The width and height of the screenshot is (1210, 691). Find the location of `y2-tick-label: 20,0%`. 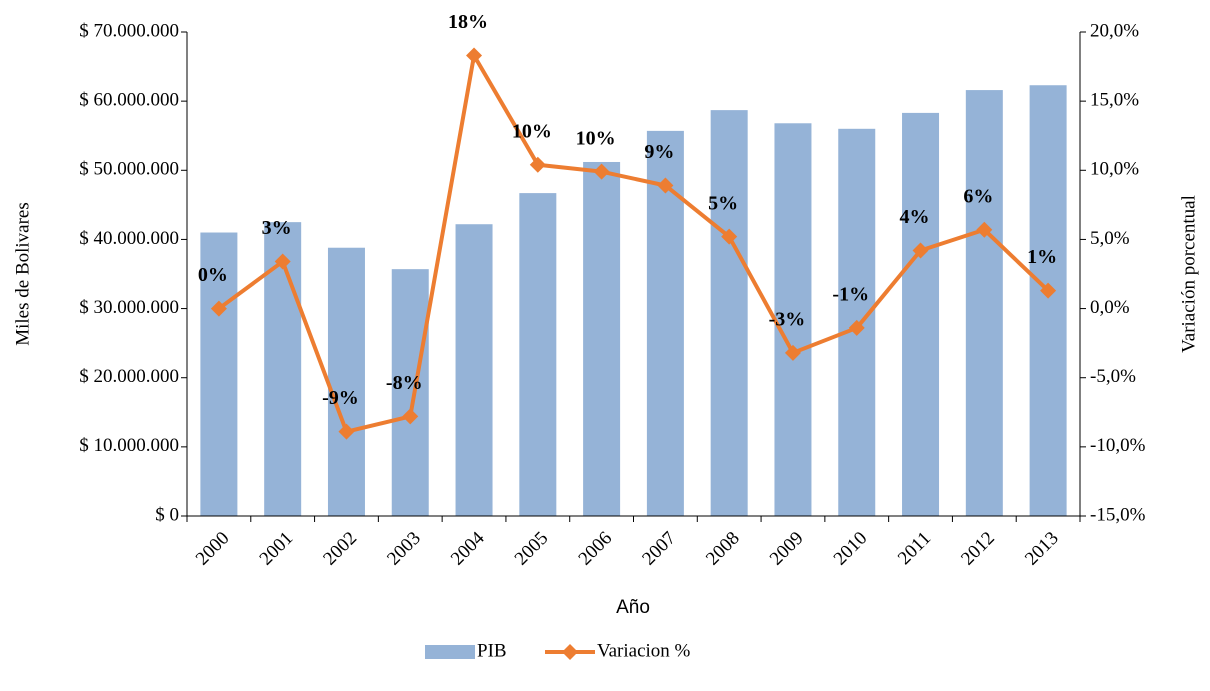

y2-tick-label: 20,0% is located at coordinates (1114, 30).